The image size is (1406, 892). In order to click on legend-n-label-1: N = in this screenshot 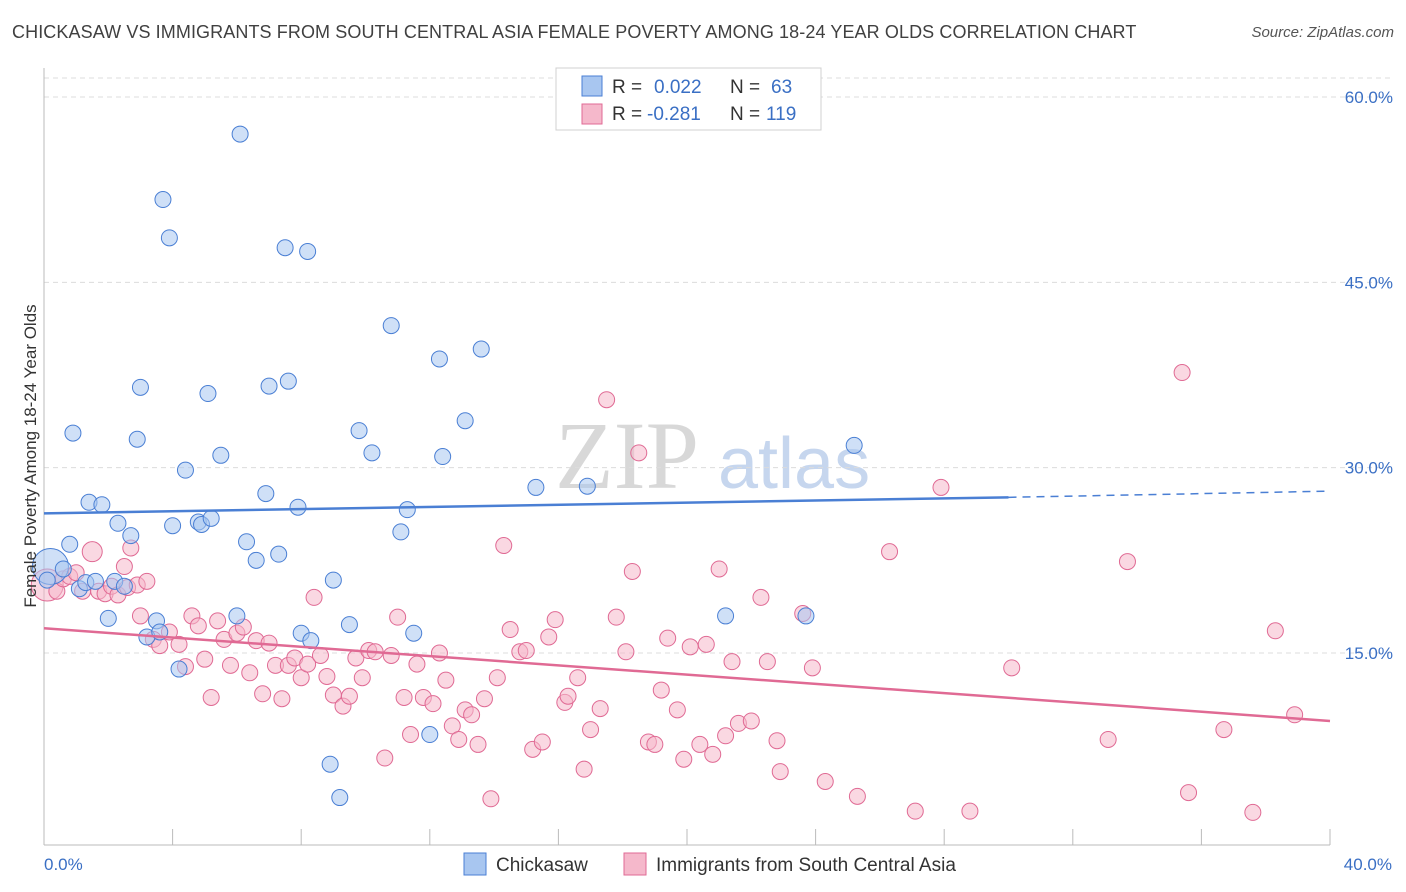, I will do `click(745, 87)`.